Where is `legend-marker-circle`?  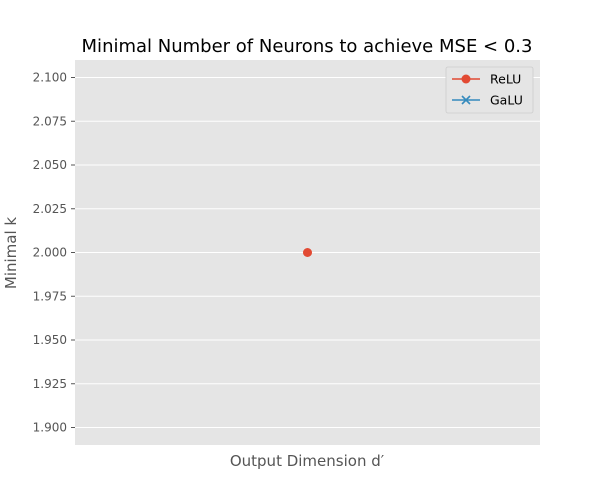 legend-marker-circle is located at coordinates (466, 79).